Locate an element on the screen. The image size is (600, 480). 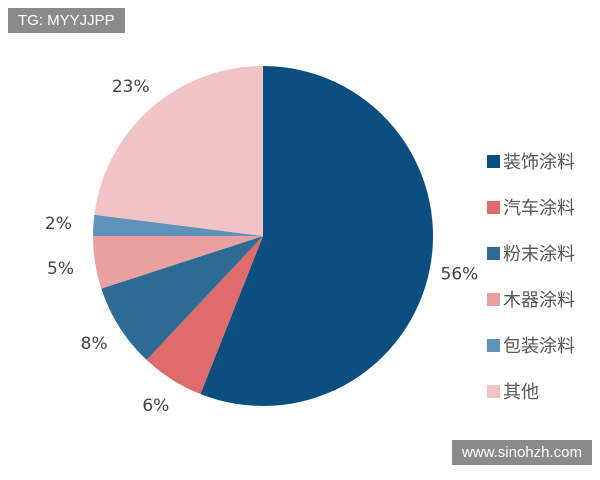
data-label-1: 6% is located at coordinates (155, 406).